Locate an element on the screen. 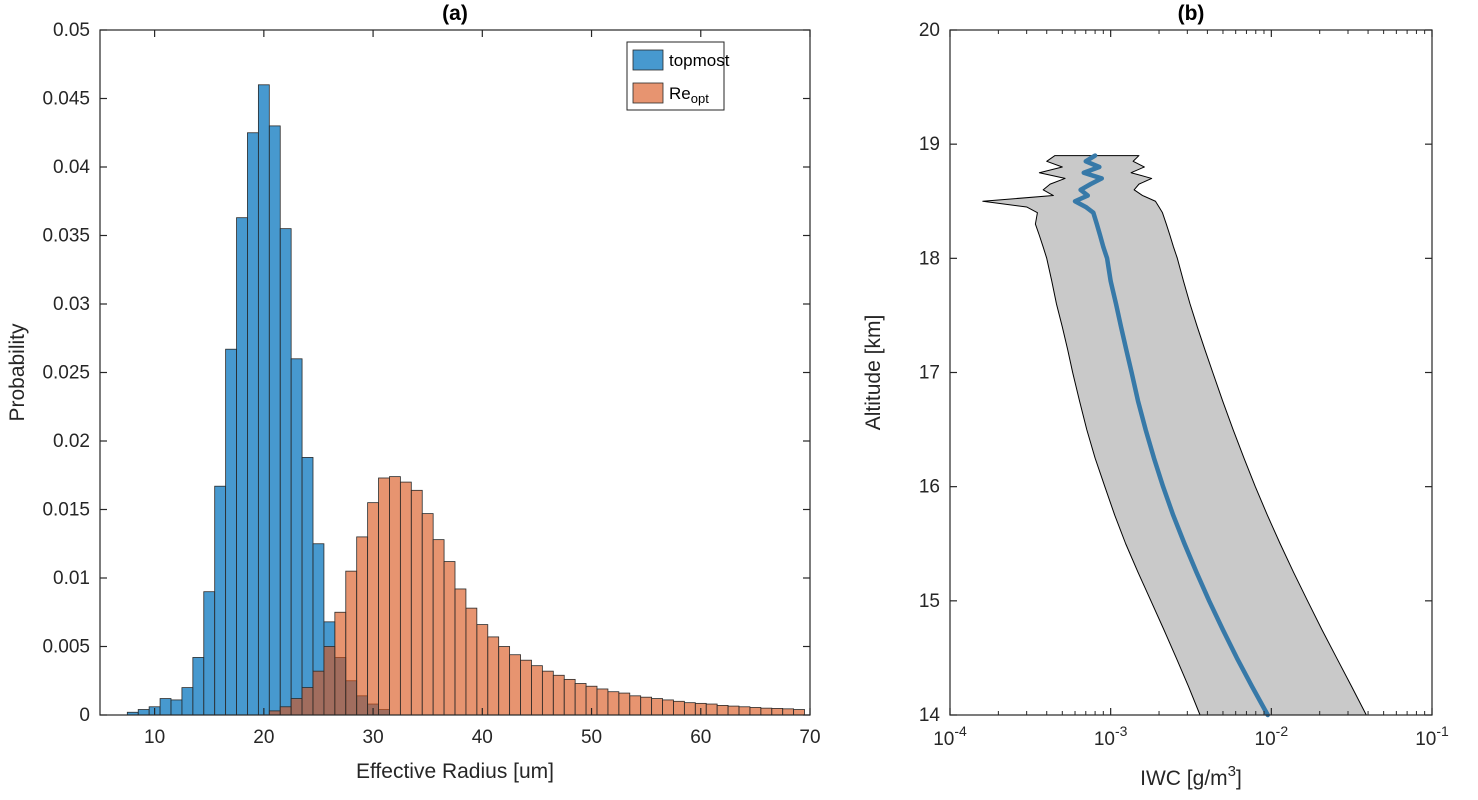 This screenshot has height=800, width=1478. x-tick-label: 30 is located at coordinates (373, 737).